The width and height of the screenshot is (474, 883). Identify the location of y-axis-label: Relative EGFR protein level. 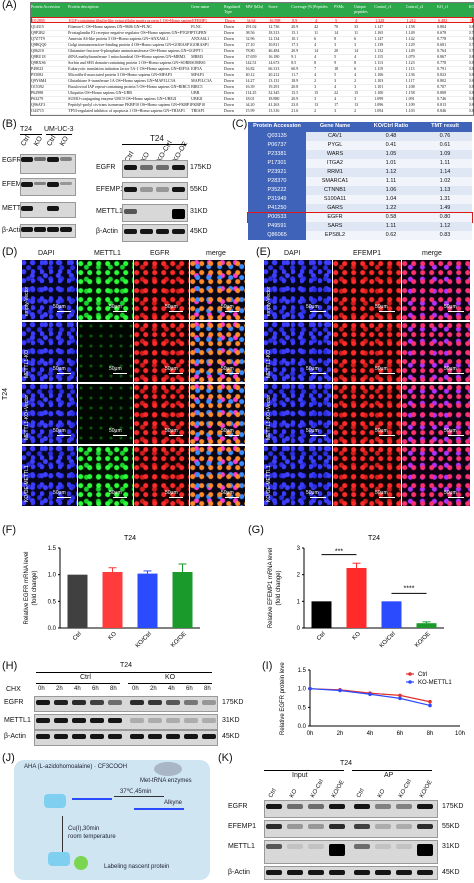
(283, 698).